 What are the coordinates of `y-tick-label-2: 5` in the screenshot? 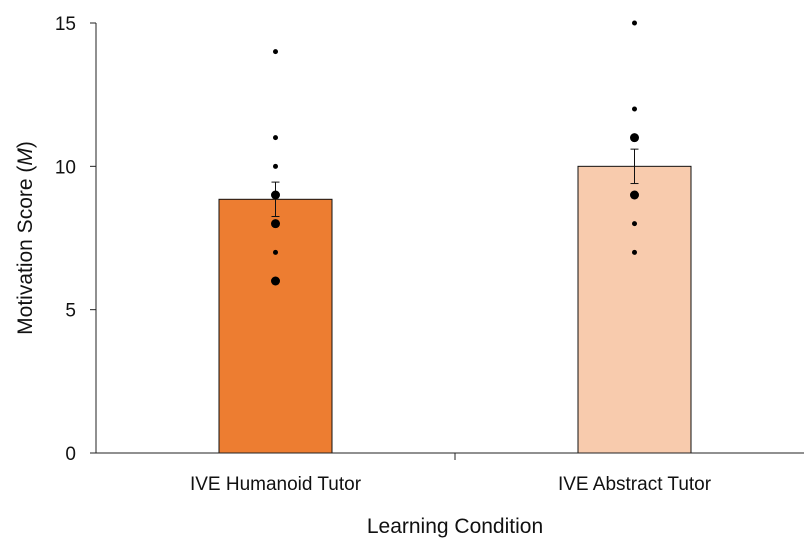 It's located at (70, 311).